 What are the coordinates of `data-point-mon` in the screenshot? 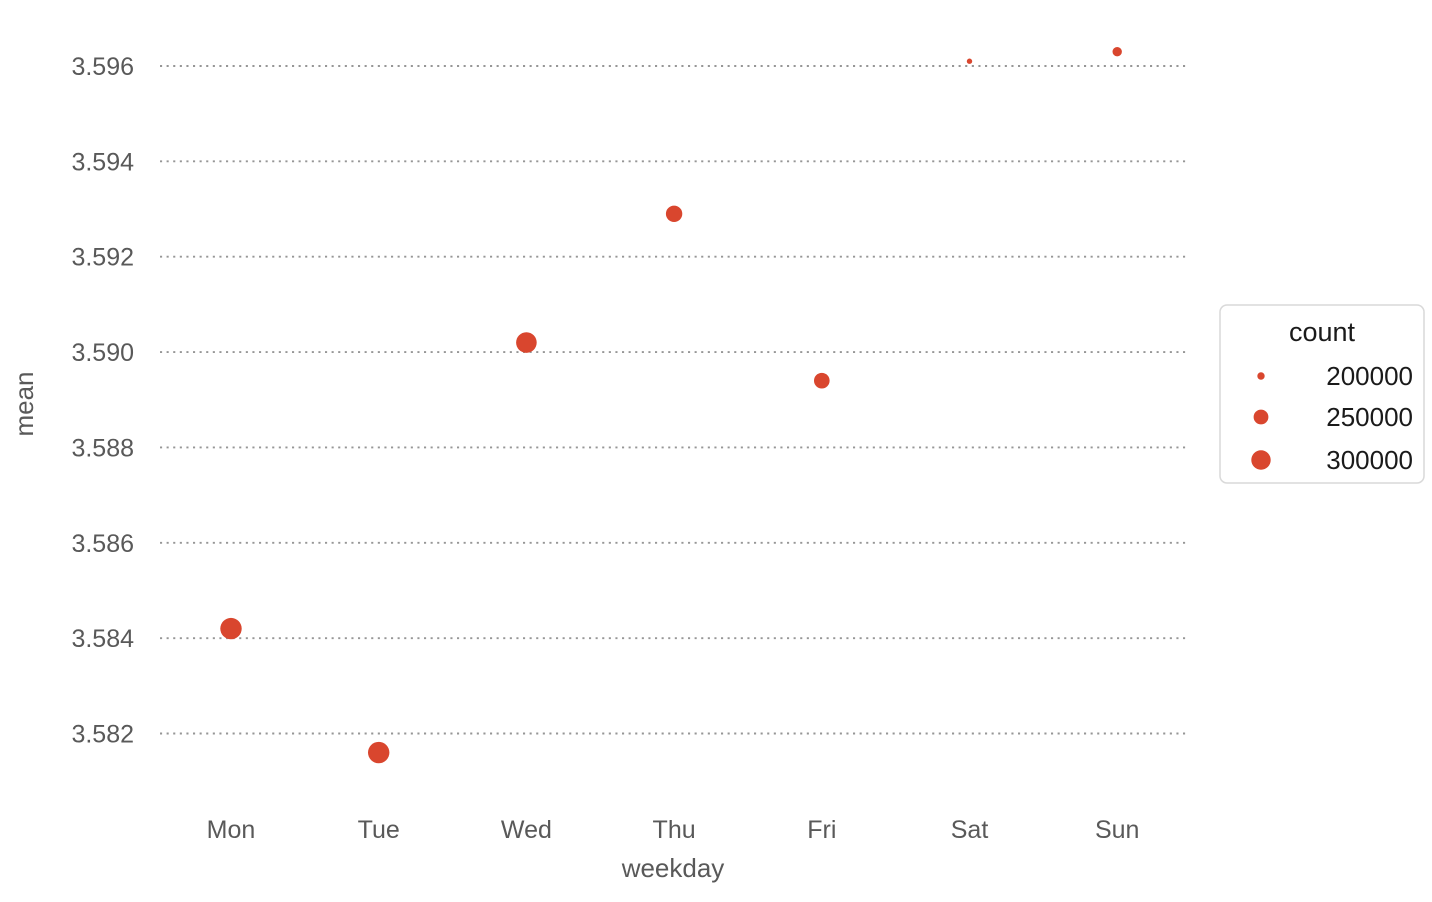 It's located at (231, 628).